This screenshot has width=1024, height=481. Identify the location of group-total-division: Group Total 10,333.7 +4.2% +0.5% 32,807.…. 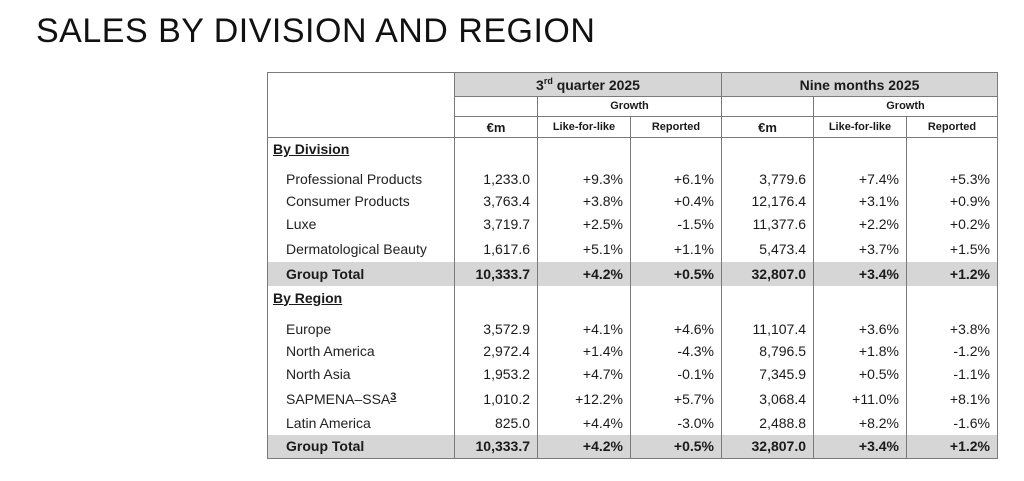
(632, 273).